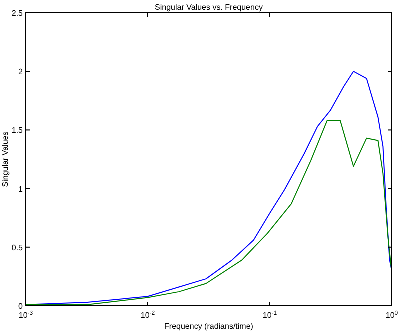 This screenshot has width=402, height=331. I want to click on y-tick-label: 1, so click(21, 189).